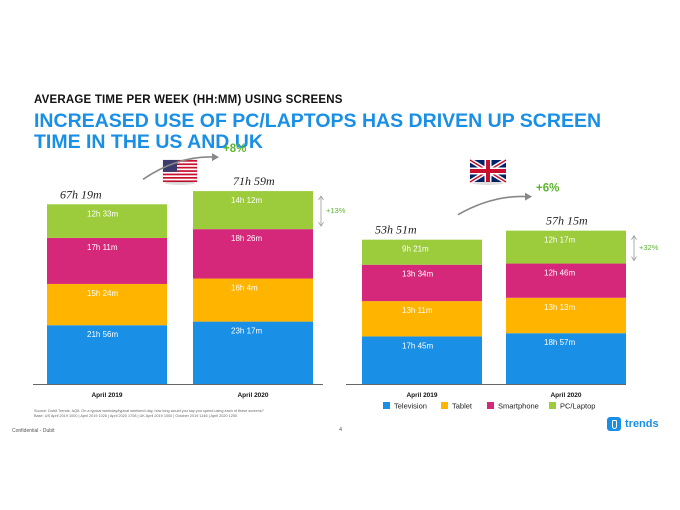 This screenshot has width=680, height=510. I want to click on pc-laptop-diff-label: +32%, so click(649, 247).